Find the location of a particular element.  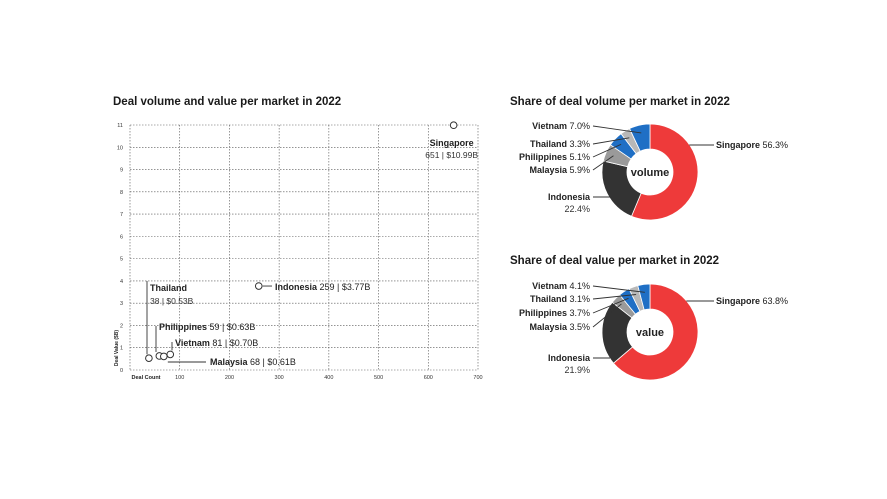

point-label-malaysia: Malaysia 68 | $0.61B is located at coordinates (253, 362).